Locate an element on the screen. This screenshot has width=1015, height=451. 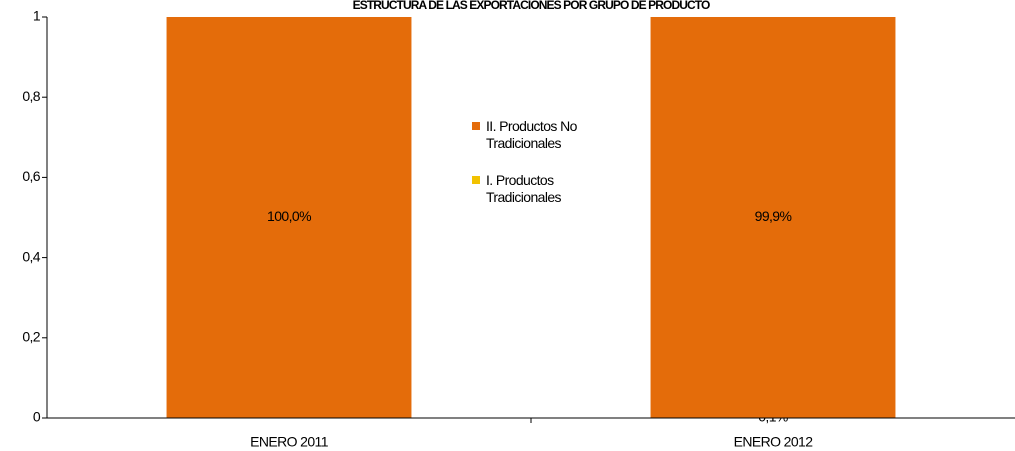
legend-item: II. Productos No Tradicionales is located at coordinates (537, 135).